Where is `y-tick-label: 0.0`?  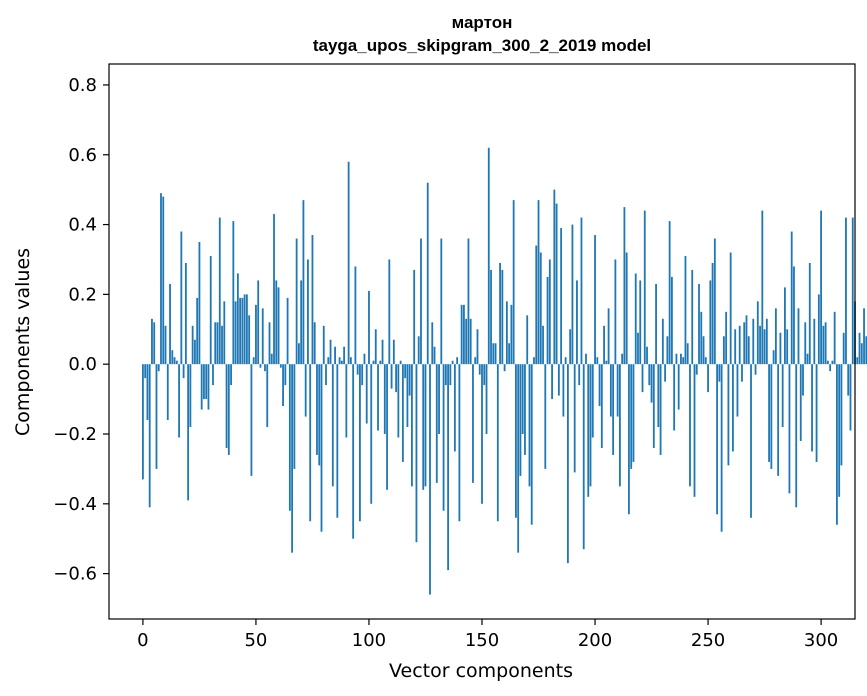
y-tick-label: 0.0 is located at coordinates (82, 364).